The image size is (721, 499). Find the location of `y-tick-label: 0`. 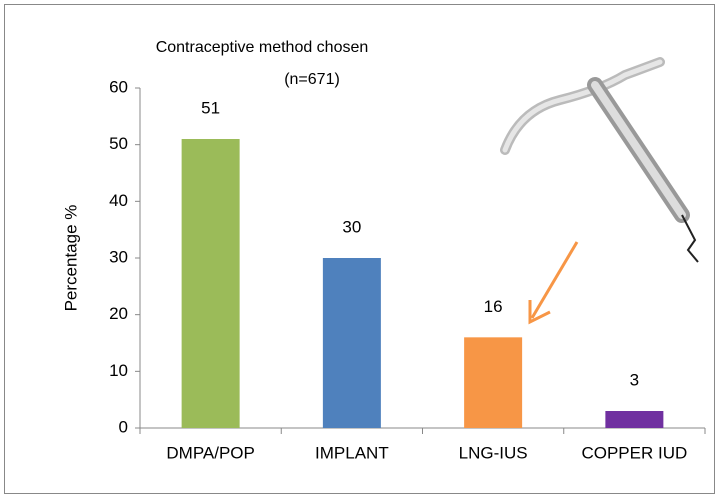

y-tick-label: 0 is located at coordinates (123, 426).